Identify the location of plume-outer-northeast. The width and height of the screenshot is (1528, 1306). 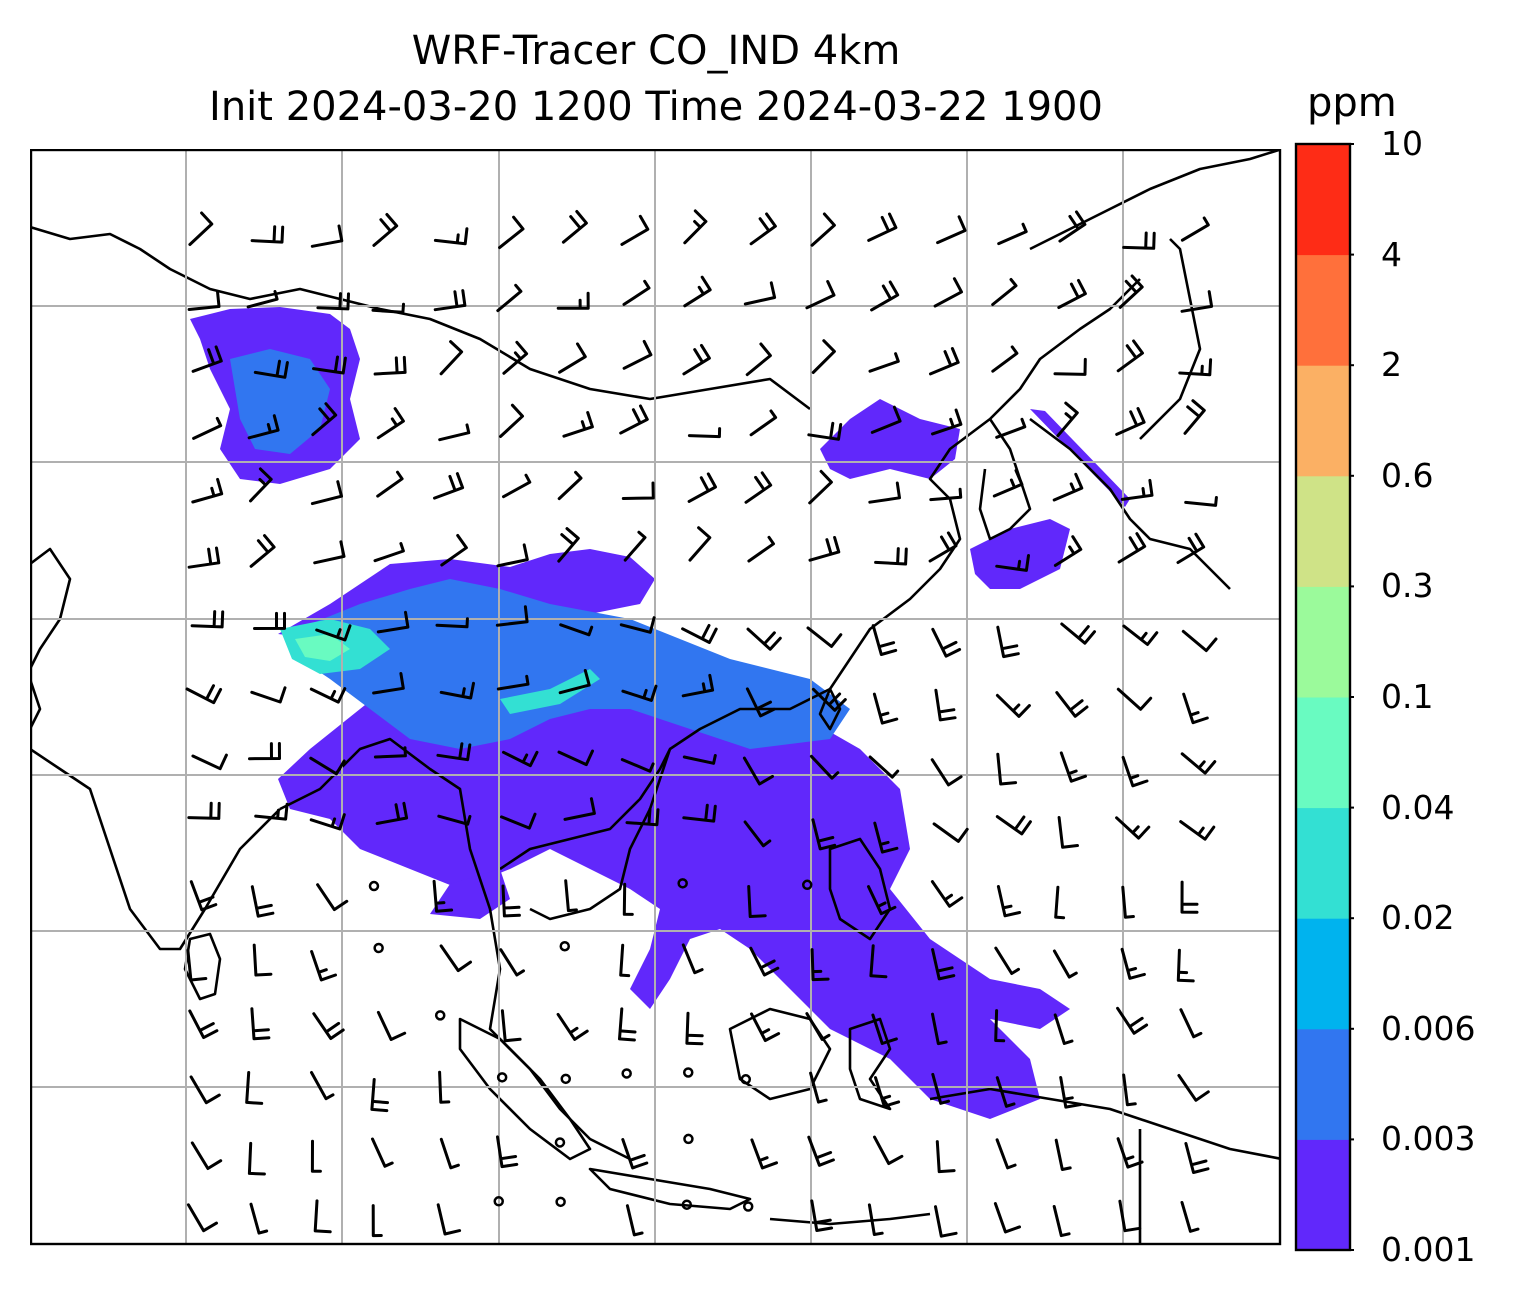
(890, 439).